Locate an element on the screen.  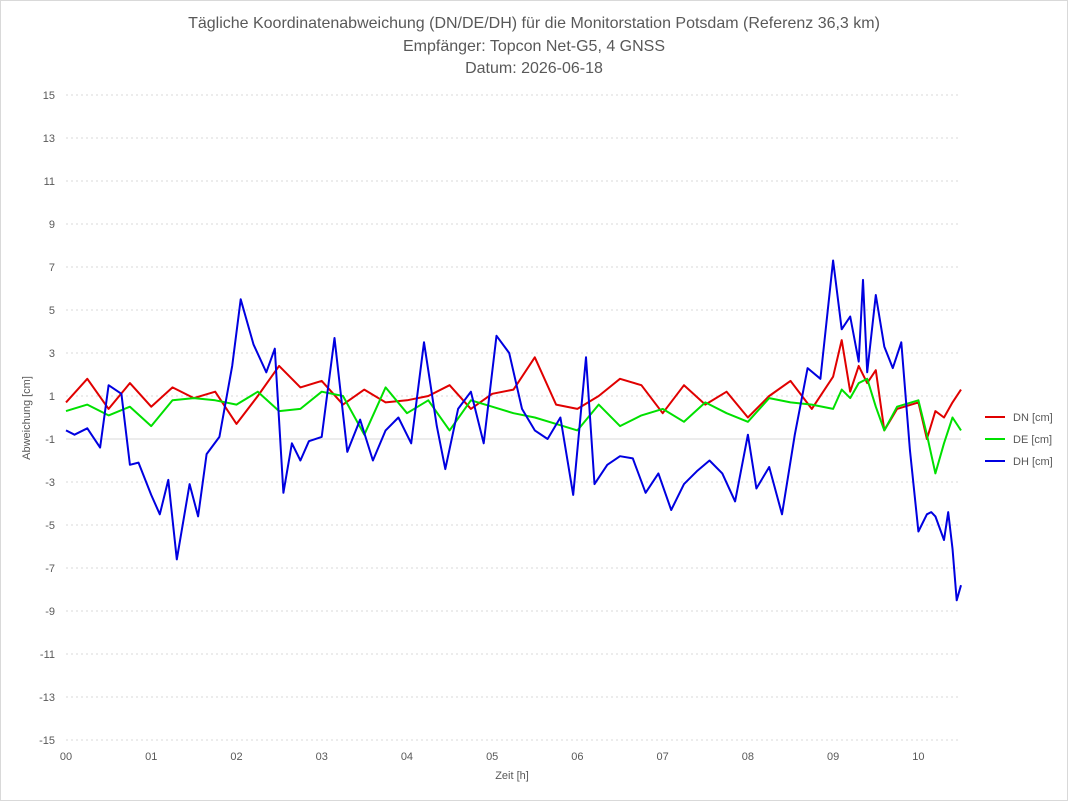
y-tick-label: -11 is located at coordinates (47, 655).